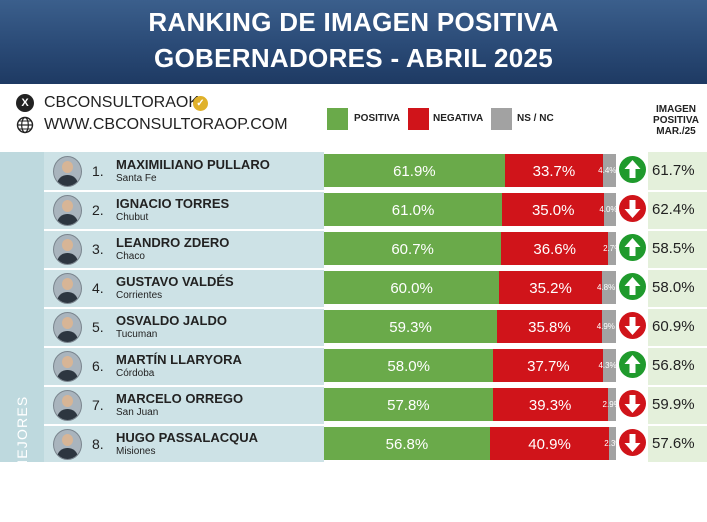  I want to click on x-logo-icon: X, so click(25, 103).